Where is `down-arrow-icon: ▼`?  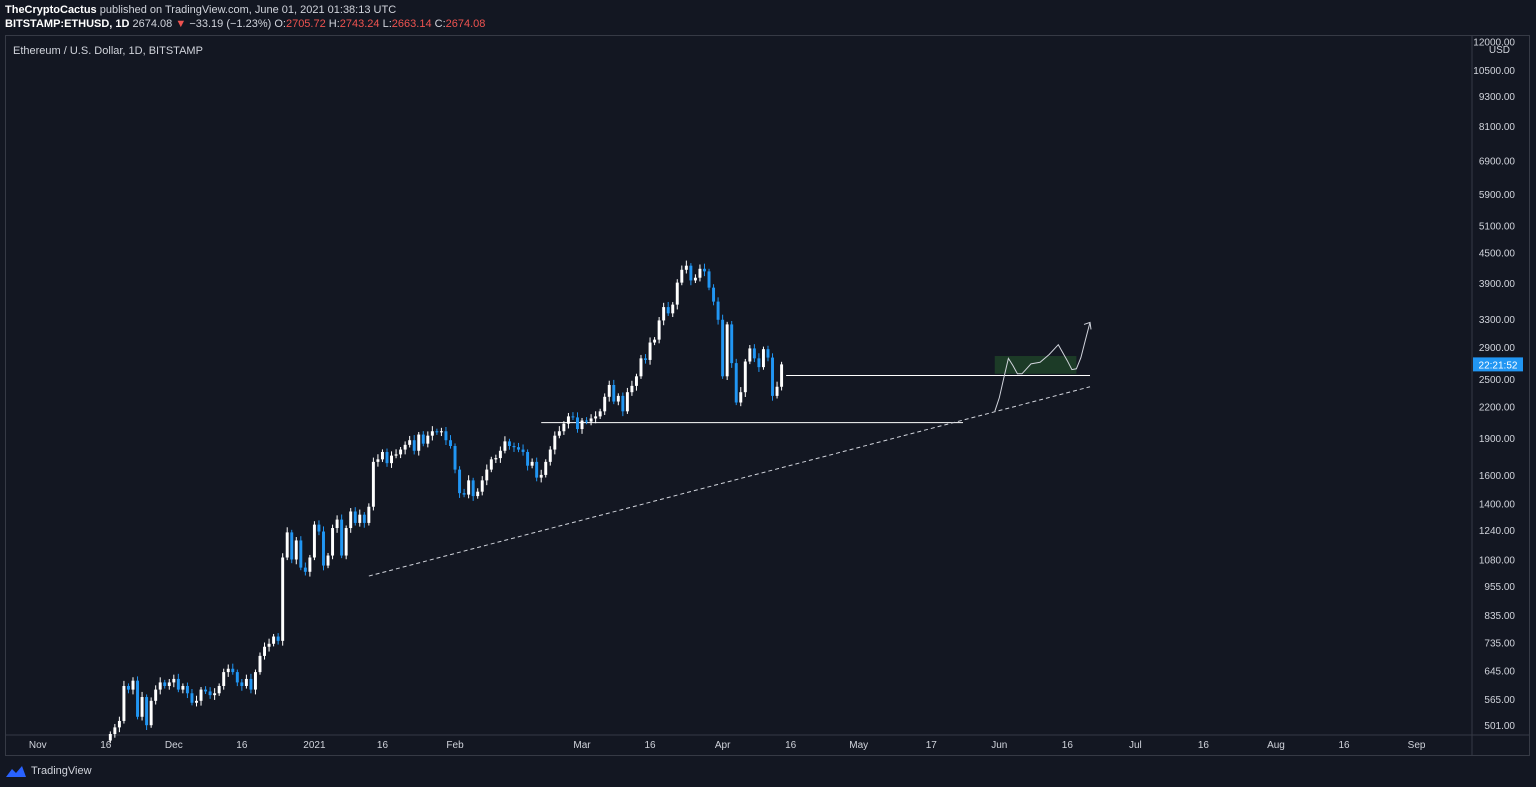 down-arrow-icon: ▼ is located at coordinates (181, 24).